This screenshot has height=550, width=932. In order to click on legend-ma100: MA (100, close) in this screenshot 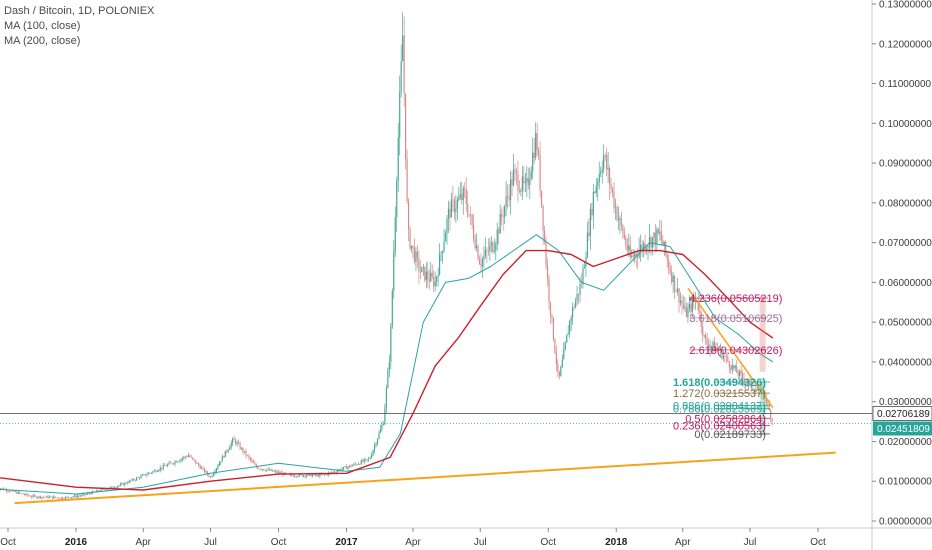, I will do `click(42, 26)`.